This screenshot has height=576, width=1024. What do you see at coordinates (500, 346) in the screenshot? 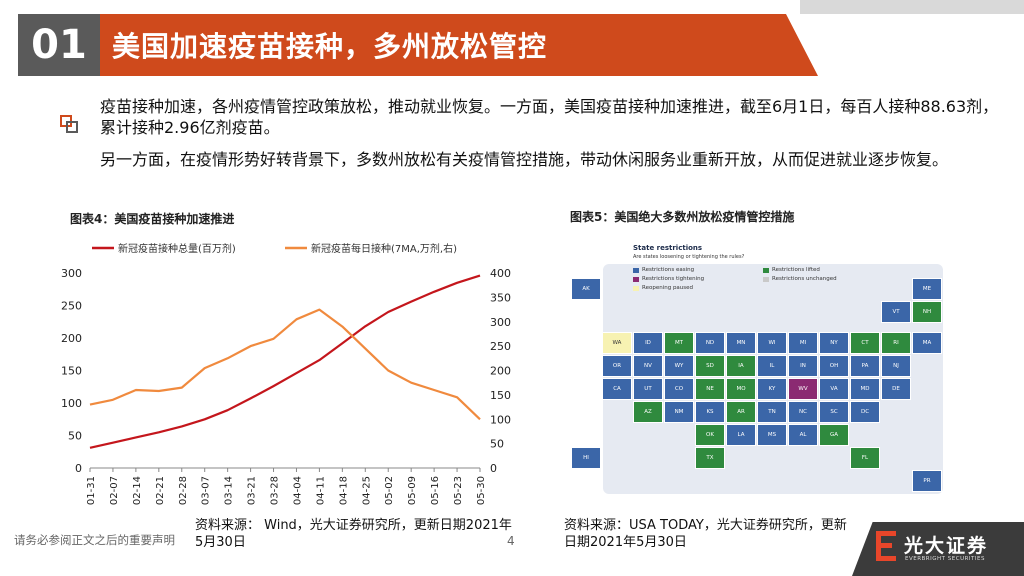
I see `y-right-tick-label: 250` at bounding box center [500, 346].